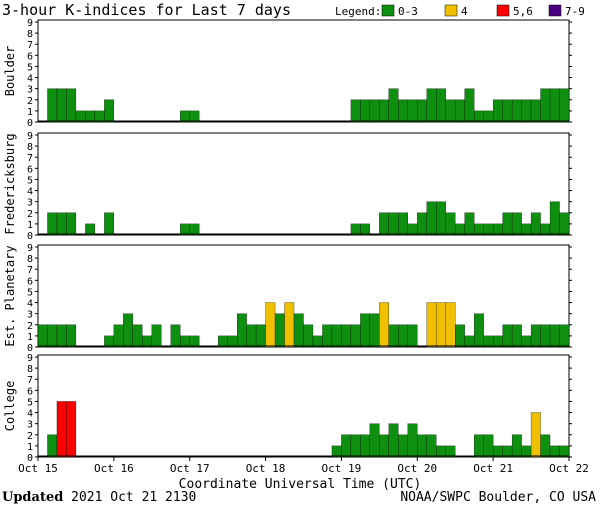  Describe the element at coordinates (417, 468) in the screenshot. I see `x-tick-label: Oct 20` at that location.